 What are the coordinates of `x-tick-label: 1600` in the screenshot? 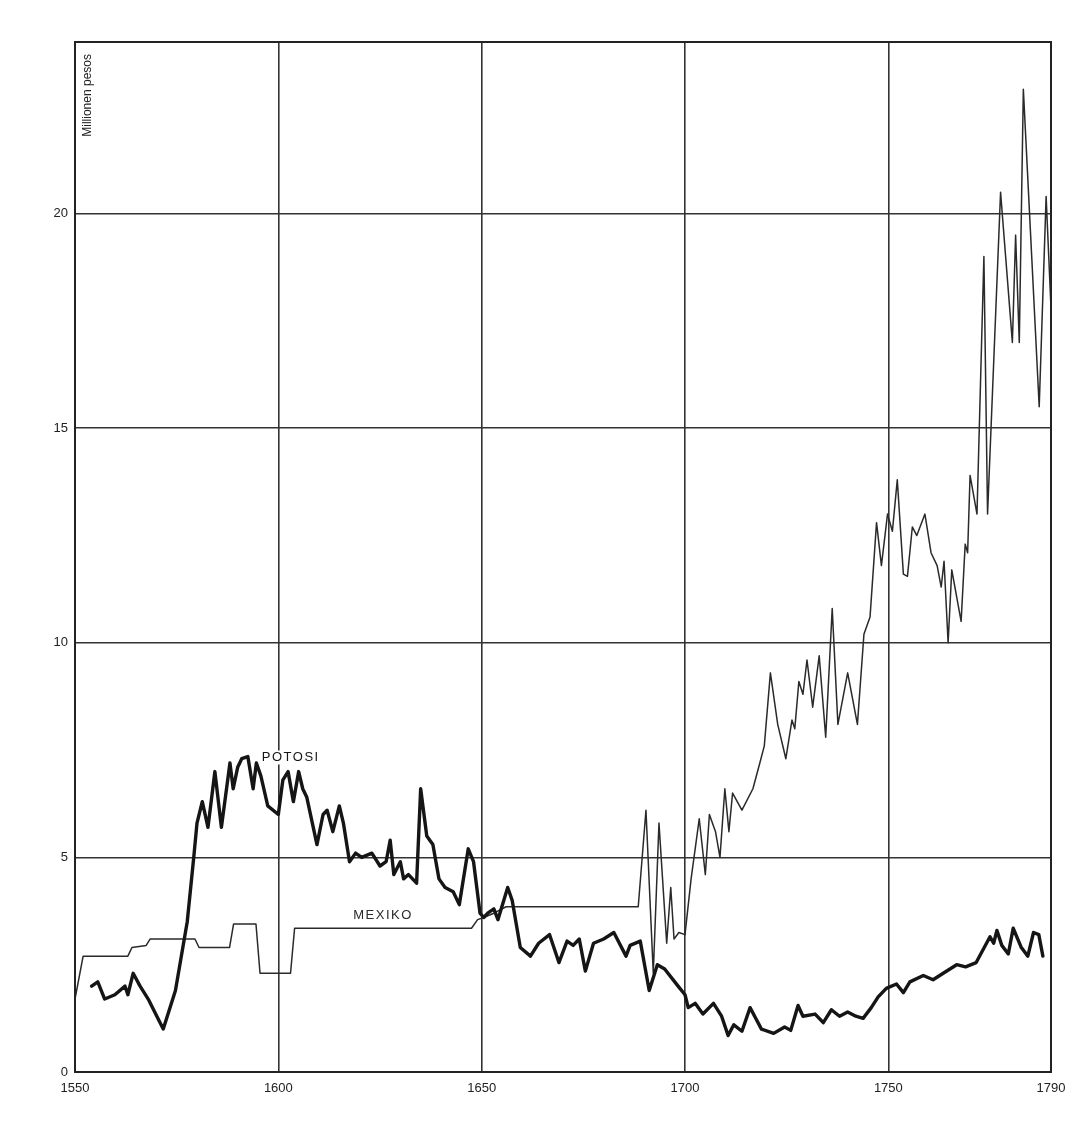 It's located at (278, 1088).